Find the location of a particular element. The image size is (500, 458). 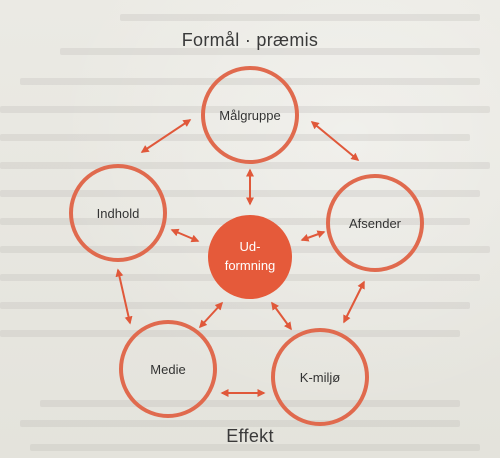

k-miljo-node is located at coordinates (320, 377).